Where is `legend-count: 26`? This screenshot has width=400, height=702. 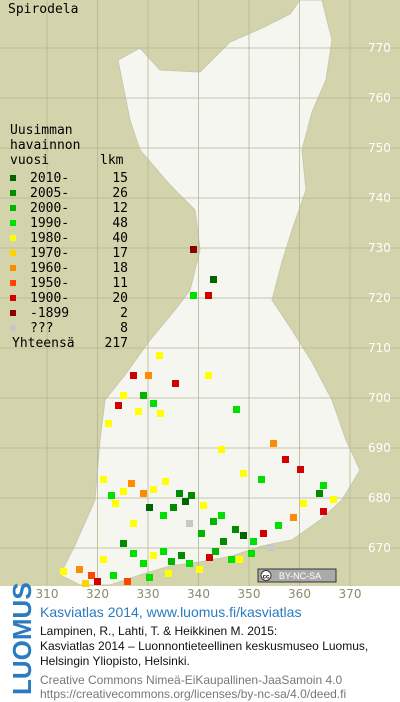 legend-count: 26 is located at coordinates (120, 193).